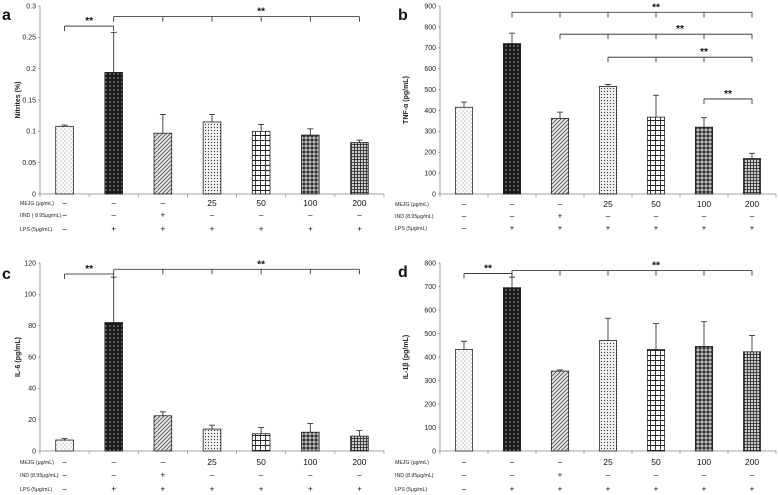 This screenshot has width=778, height=495. Describe the element at coordinates (430, 310) in the screenshot. I see `y-tick-label: 600` at that location.